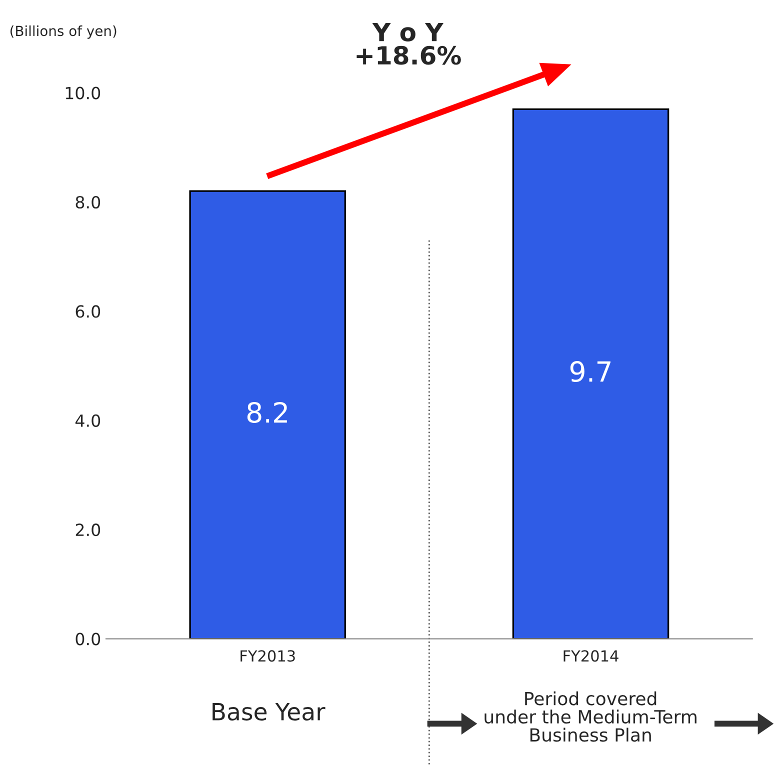 The width and height of the screenshot is (774, 765). I want to click on text: Base Year, so click(269, 712).